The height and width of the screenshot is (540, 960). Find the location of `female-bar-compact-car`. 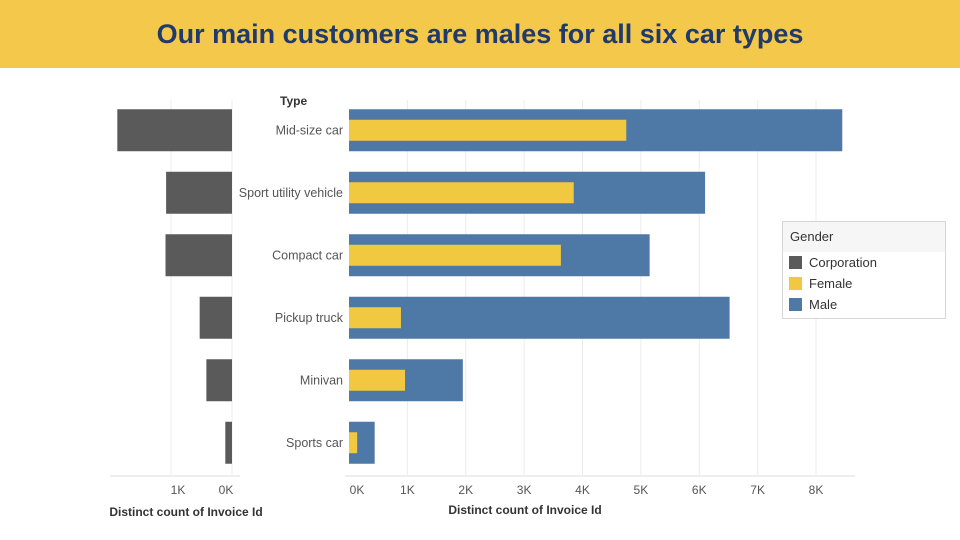

female-bar-compact-car is located at coordinates (455, 255).